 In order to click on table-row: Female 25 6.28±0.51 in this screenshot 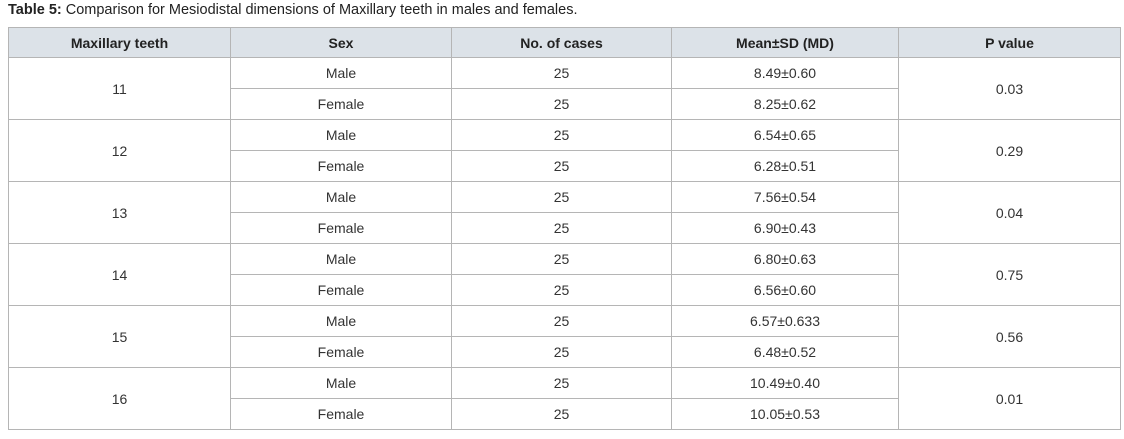, I will do `click(565, 166)`.